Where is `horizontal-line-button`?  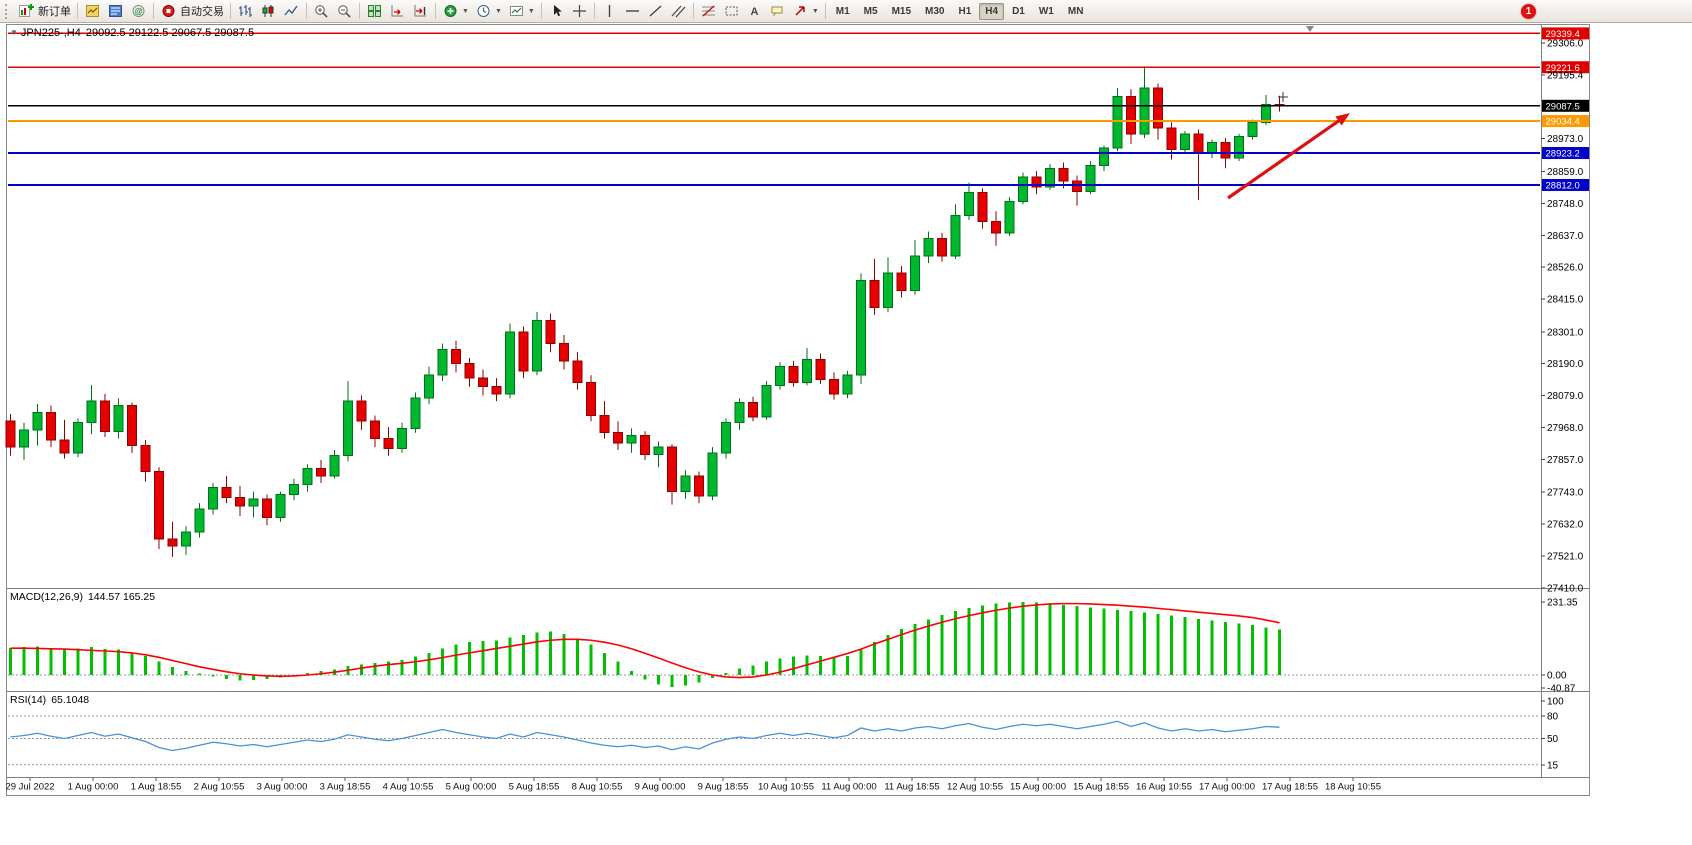
horizontal-line-button is located at coordinates (632, 11).